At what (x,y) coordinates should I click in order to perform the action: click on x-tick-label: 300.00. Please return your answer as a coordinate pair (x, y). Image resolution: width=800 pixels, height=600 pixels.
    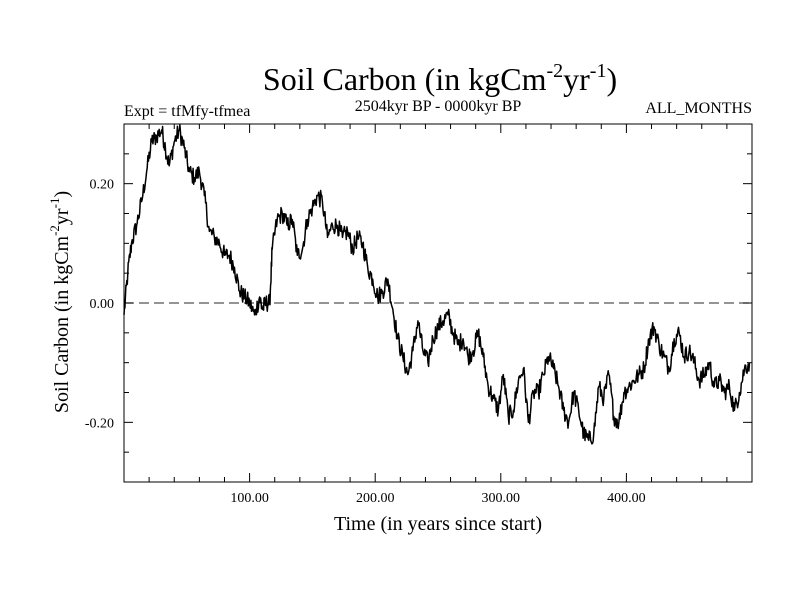
    Looking at the image, I should click on (501, 498).